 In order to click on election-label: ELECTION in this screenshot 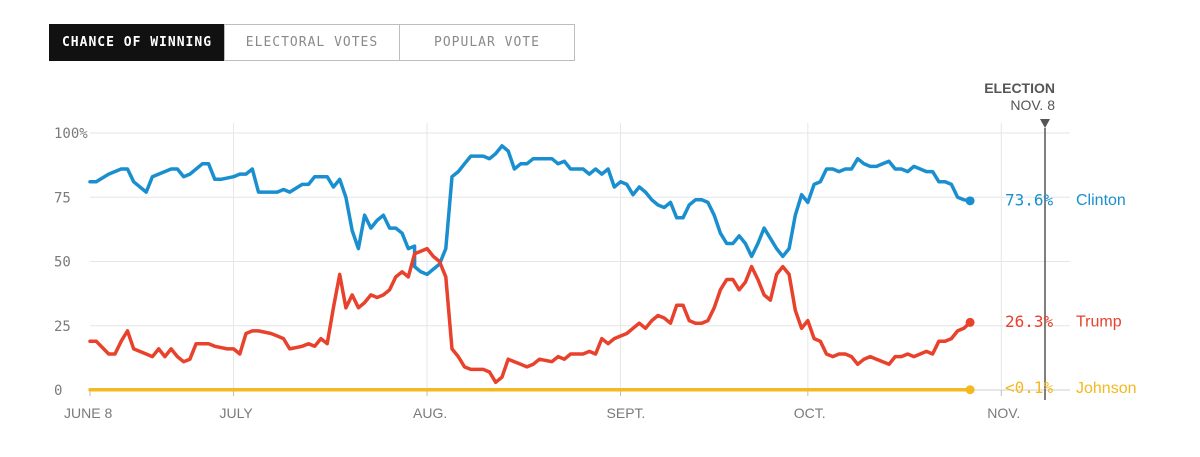, I will do `click(1019, 88)`.